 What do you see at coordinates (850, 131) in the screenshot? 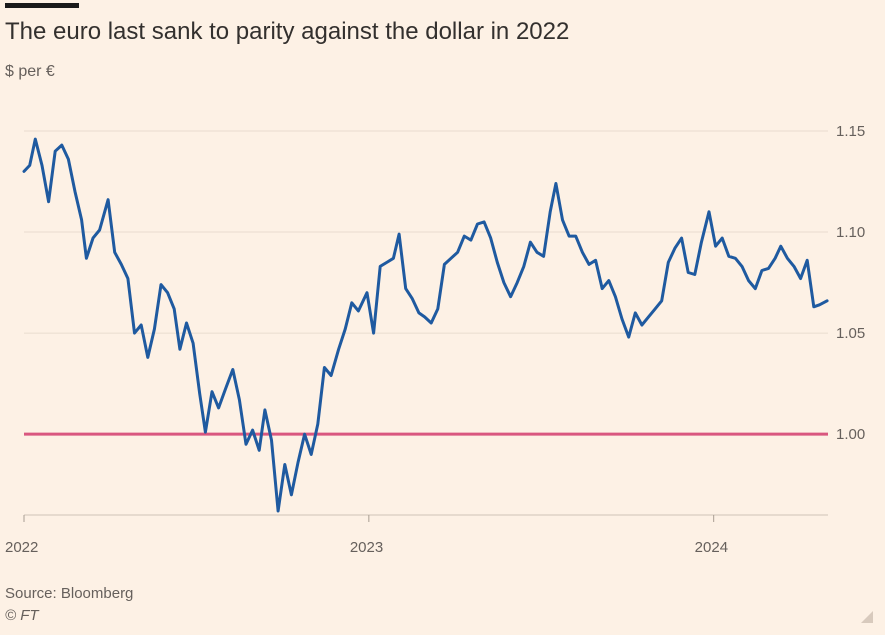
I see `y-tick-label: 1.15` at bounding box center [850, 131].